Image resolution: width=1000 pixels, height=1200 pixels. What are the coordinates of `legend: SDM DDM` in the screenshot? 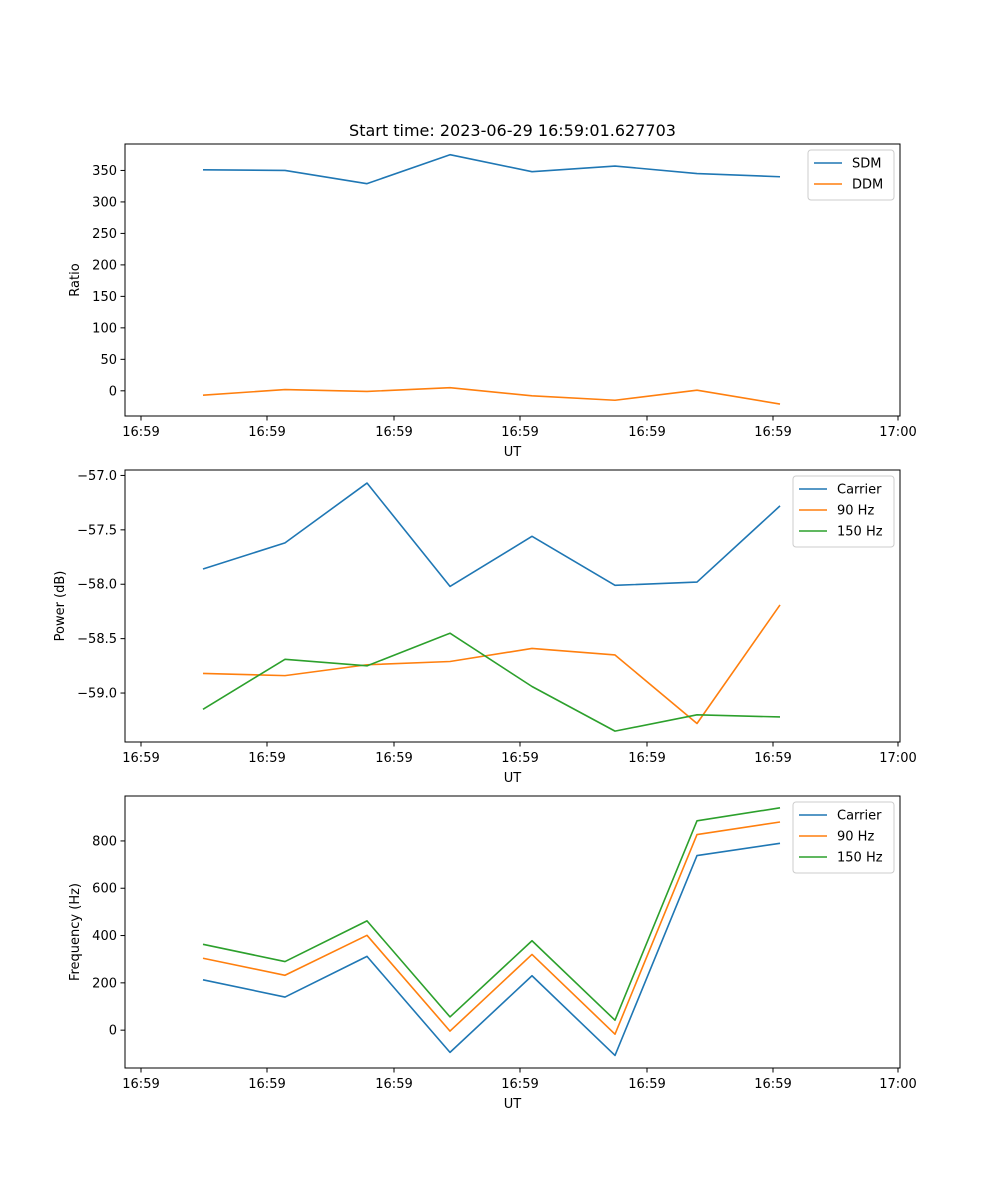 It's located at (851, 175).